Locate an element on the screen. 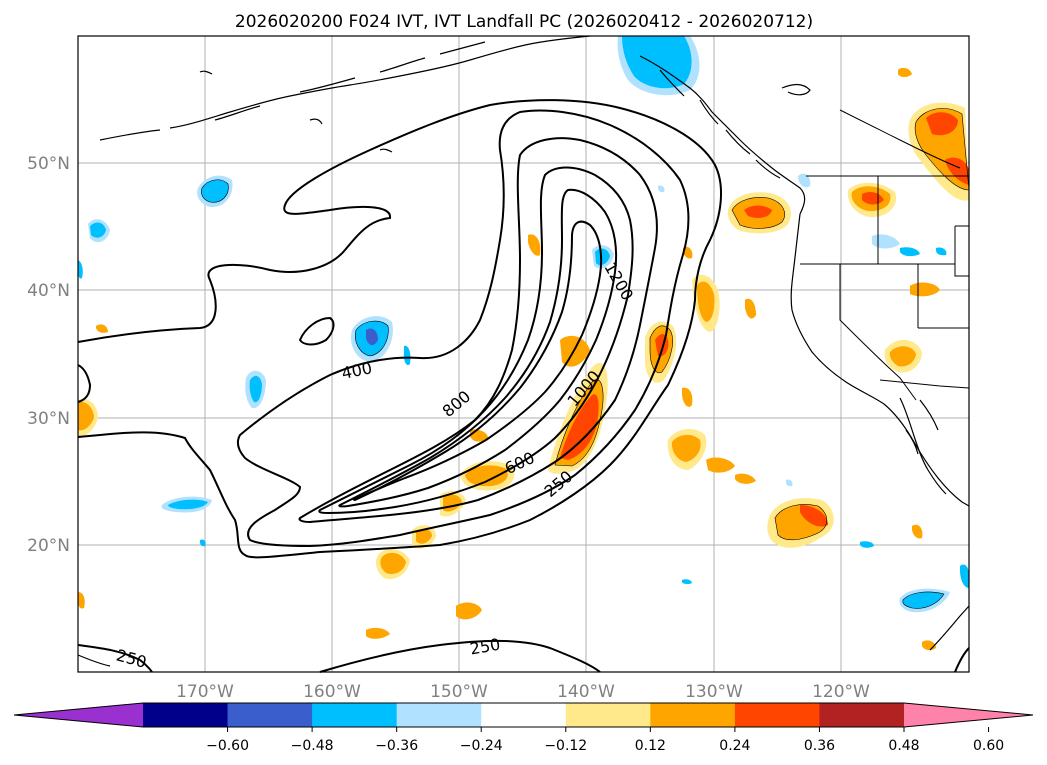 The image size is (1047, 765). longitude-labels: 170°W 160°W 150°W 140°W 130°W 120°W is located at coordinates (523, 692).